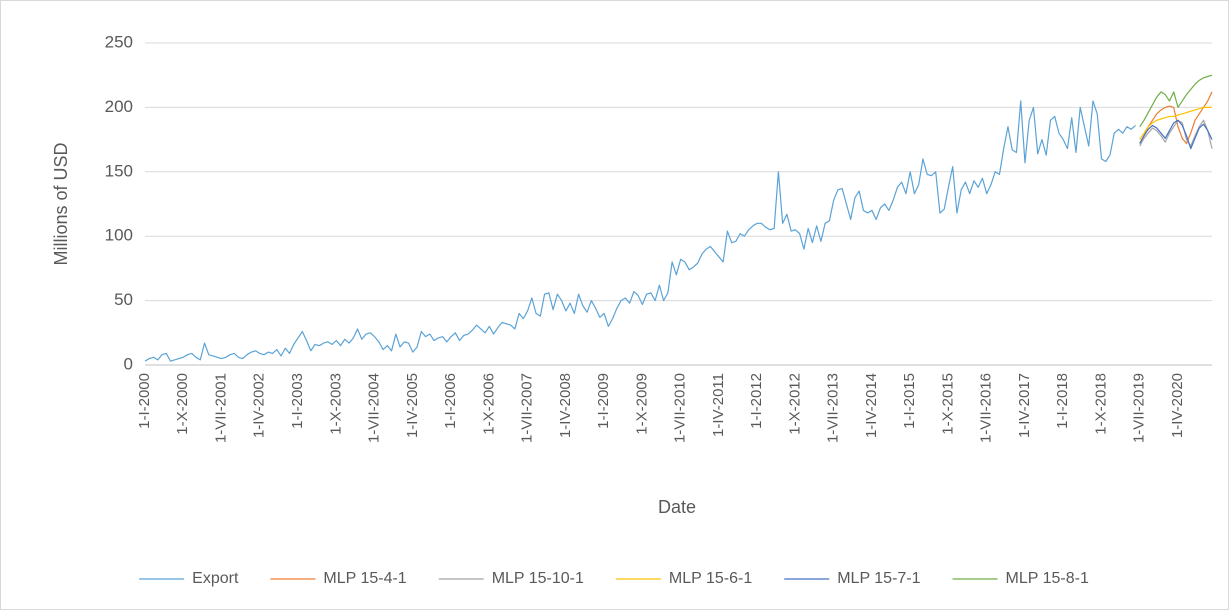 The image size is (1229, 610). Describe the element at coordinates (538, 578) in the screenshot. I see `legend-label: MLP 15-10-1` at that location.